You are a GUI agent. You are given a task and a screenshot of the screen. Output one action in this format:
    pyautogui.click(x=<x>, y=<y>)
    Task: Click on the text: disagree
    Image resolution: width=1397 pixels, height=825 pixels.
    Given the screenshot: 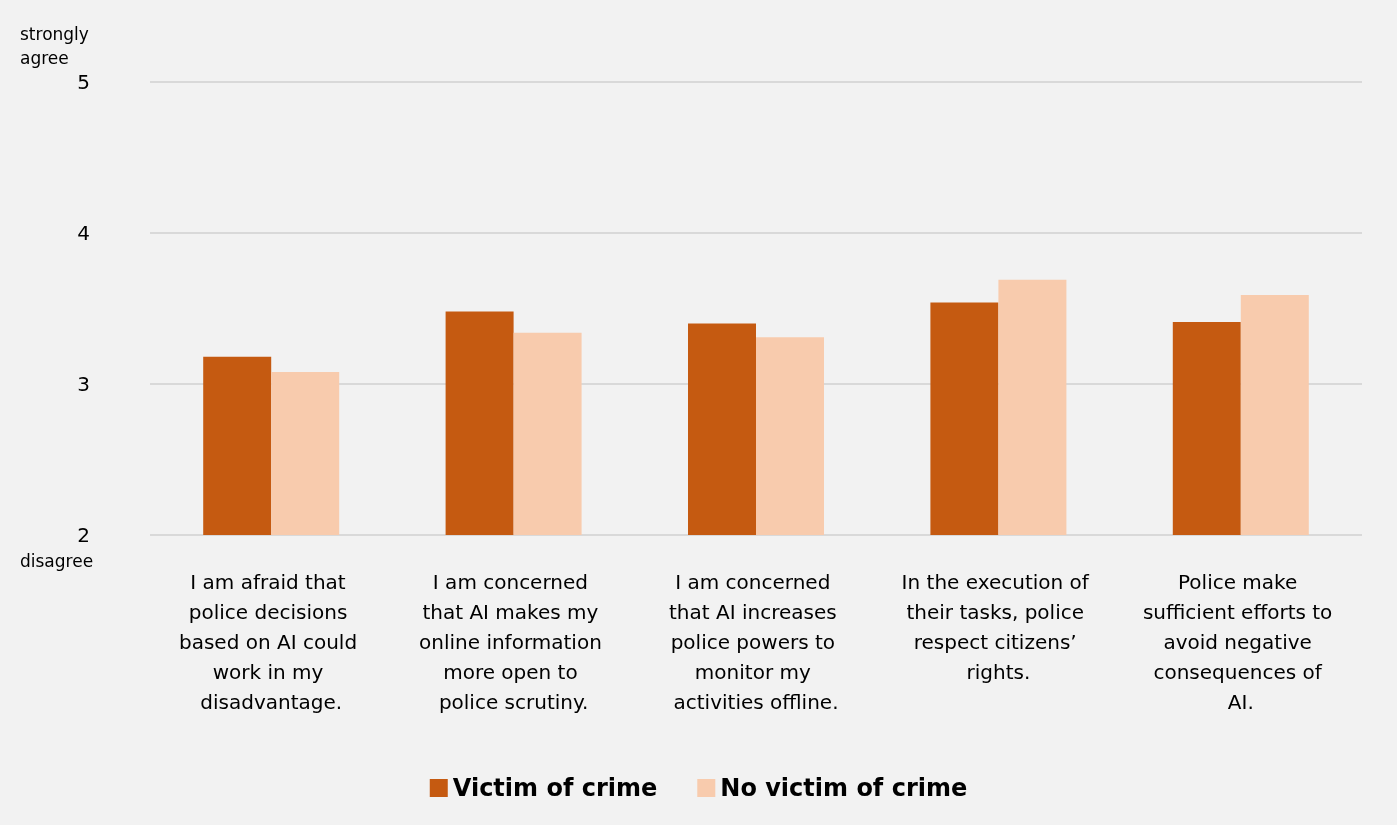 What is the action you would take?
    pyautogui.click(x=57, y=561)
    